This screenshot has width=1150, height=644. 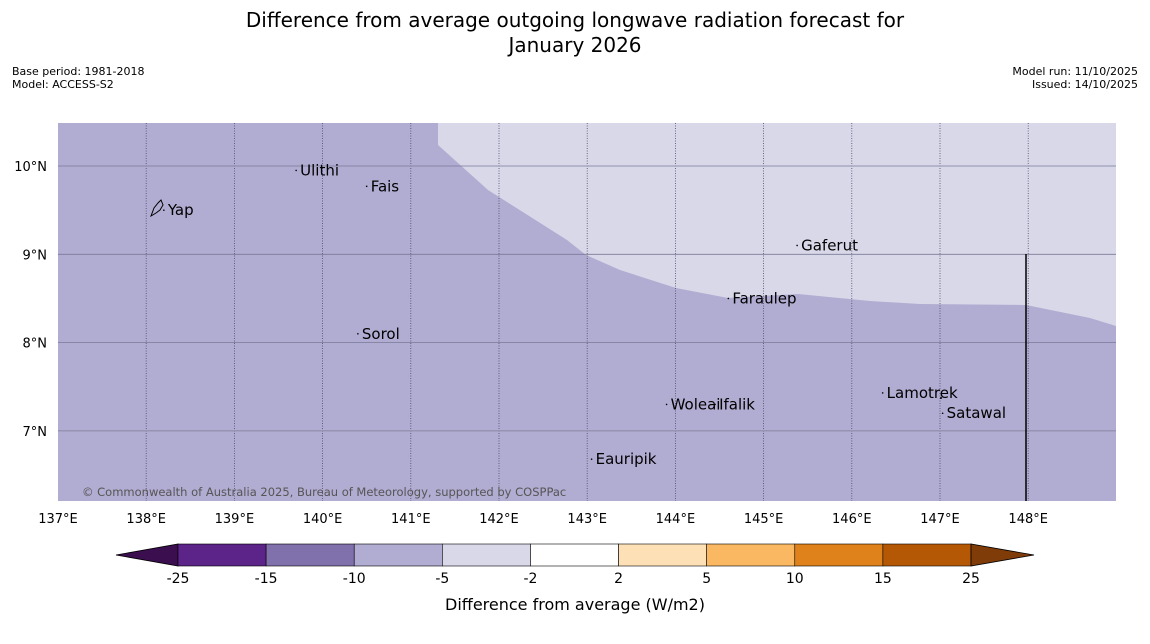 What do you see at coordinates (319, 170) in the screenshot?
I see `place-label: Ulithi` at bounding box center [319, 170].